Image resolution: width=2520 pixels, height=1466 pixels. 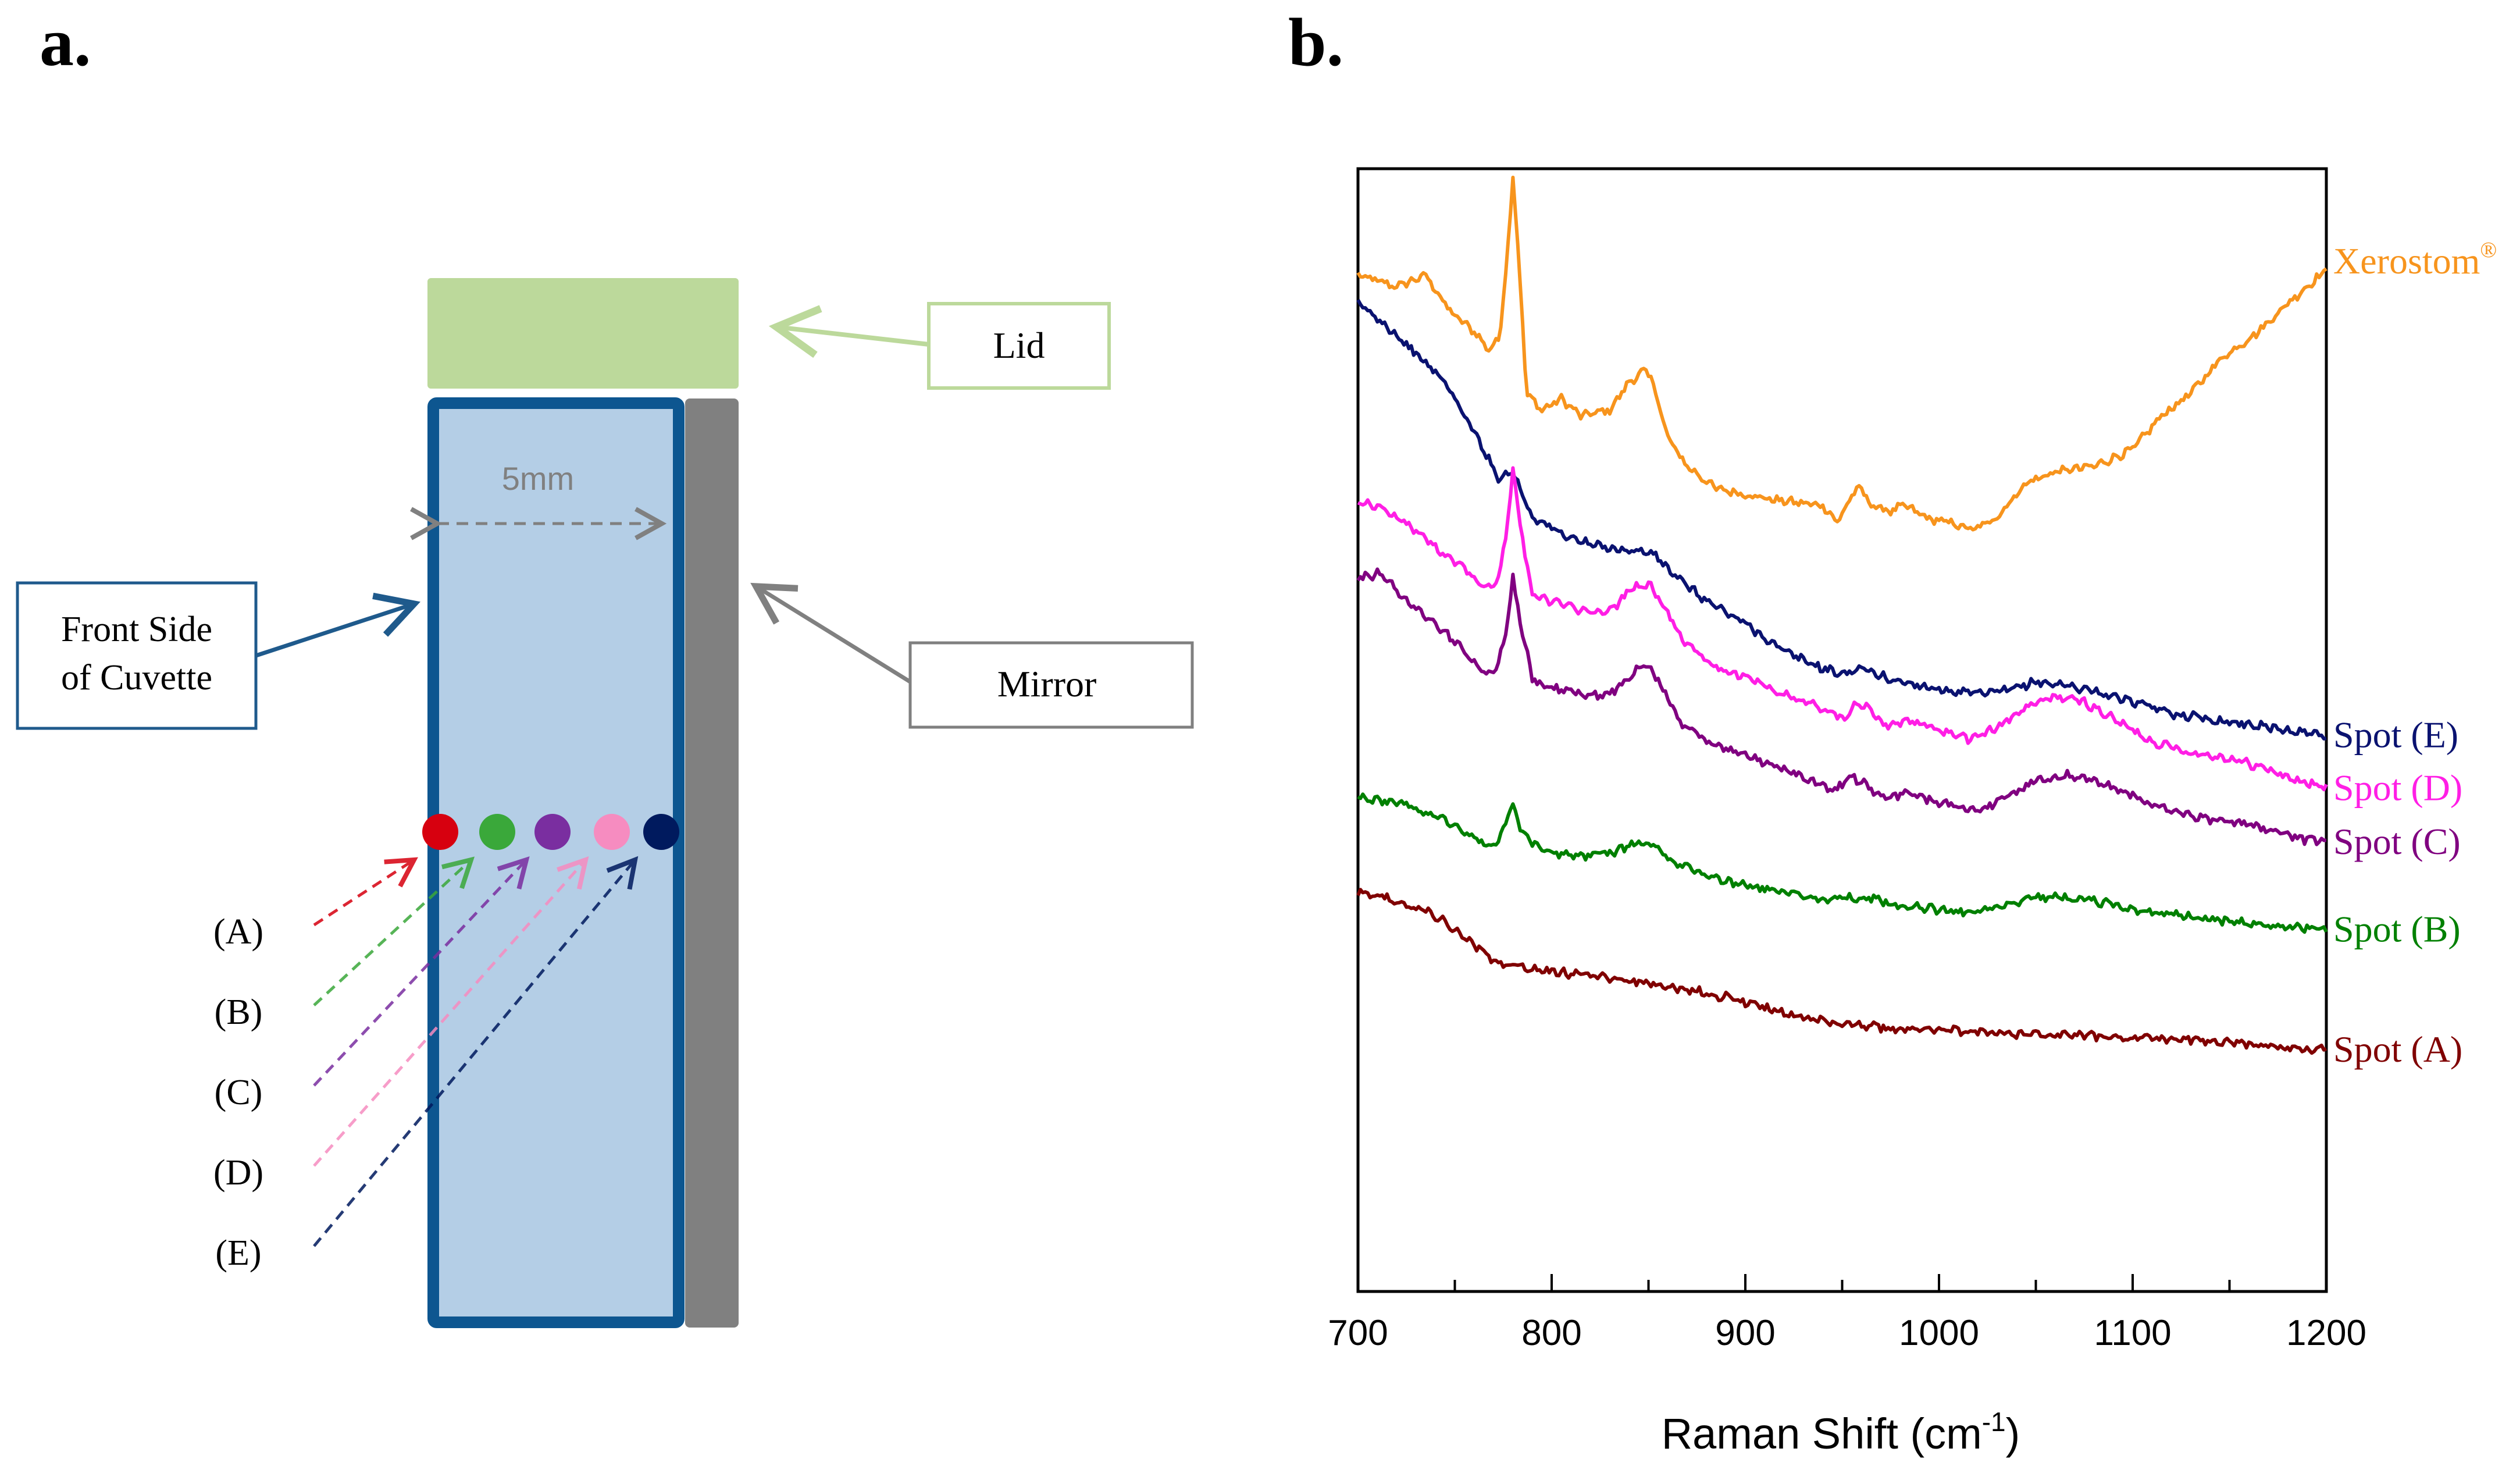 I want to click on spot-e-arrow, so click(x=476, y=1051).